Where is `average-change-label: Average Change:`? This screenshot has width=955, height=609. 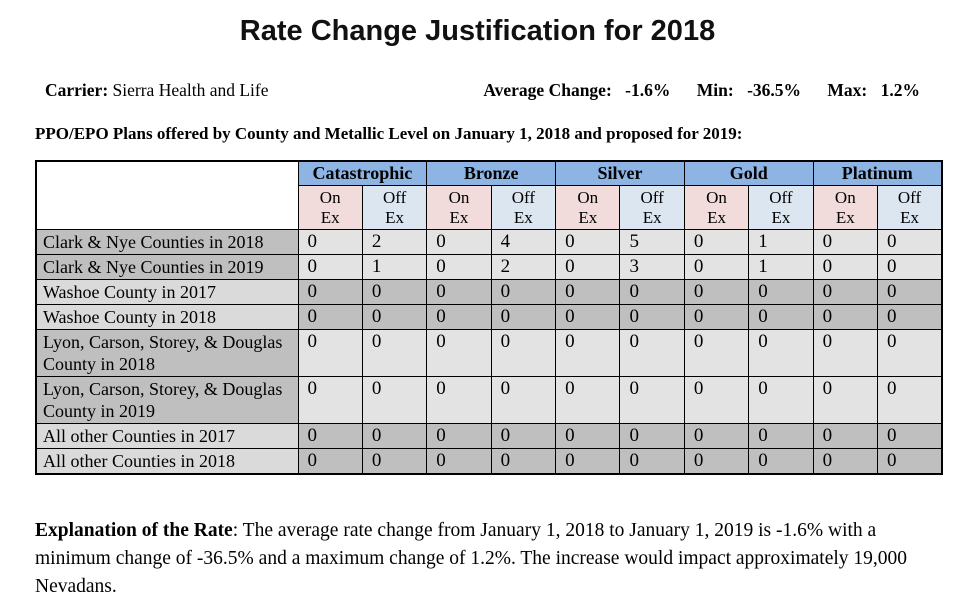 average-change-label: Average Change: is located at coordinates (547, 90).